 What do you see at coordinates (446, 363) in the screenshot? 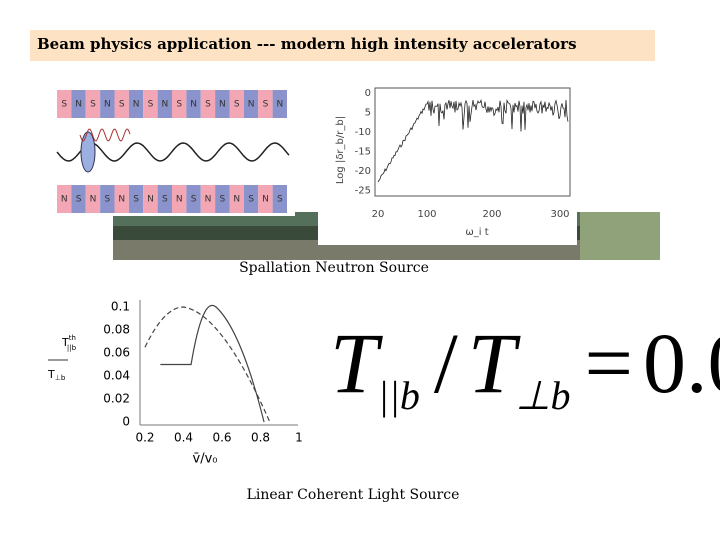
I see `eq-slash: /` at bounding box center [446, 363].